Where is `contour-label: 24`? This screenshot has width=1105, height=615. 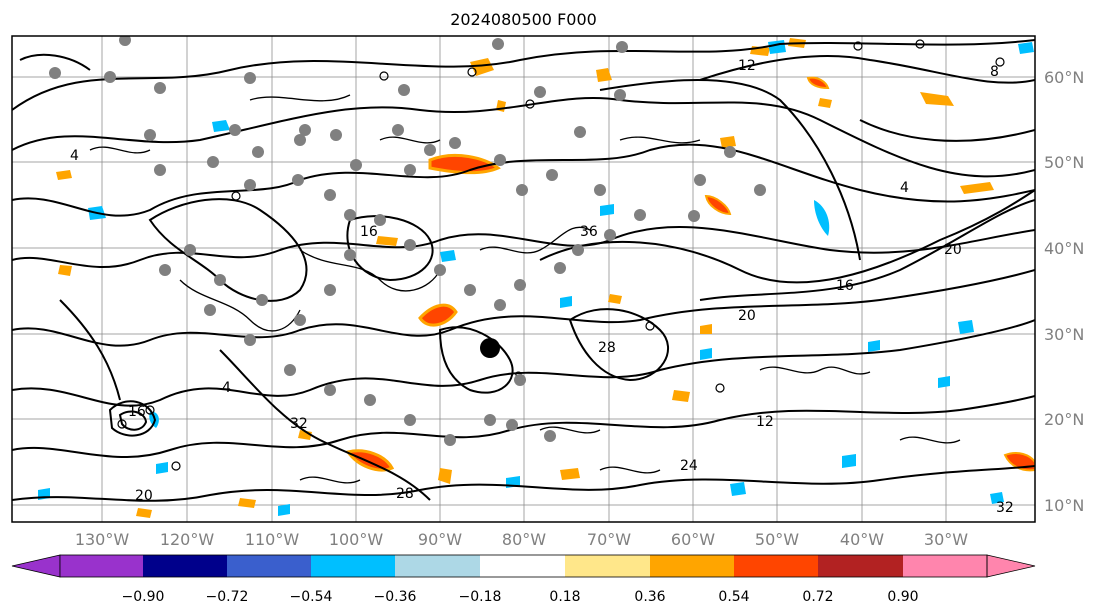
contour-label: 24 is located at coordinates (689, 466).